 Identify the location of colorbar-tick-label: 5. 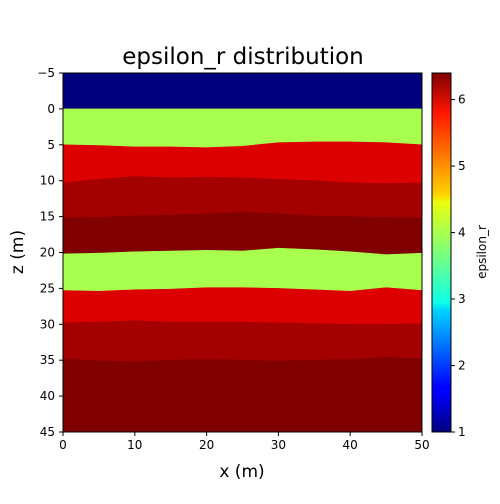
(462, 166).